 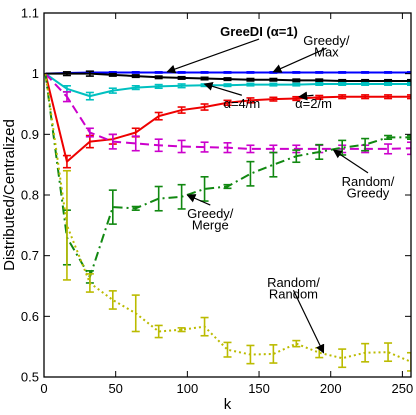 I want to click on annotation-text: GreeDI (α=1), so click(x=259, y=31).